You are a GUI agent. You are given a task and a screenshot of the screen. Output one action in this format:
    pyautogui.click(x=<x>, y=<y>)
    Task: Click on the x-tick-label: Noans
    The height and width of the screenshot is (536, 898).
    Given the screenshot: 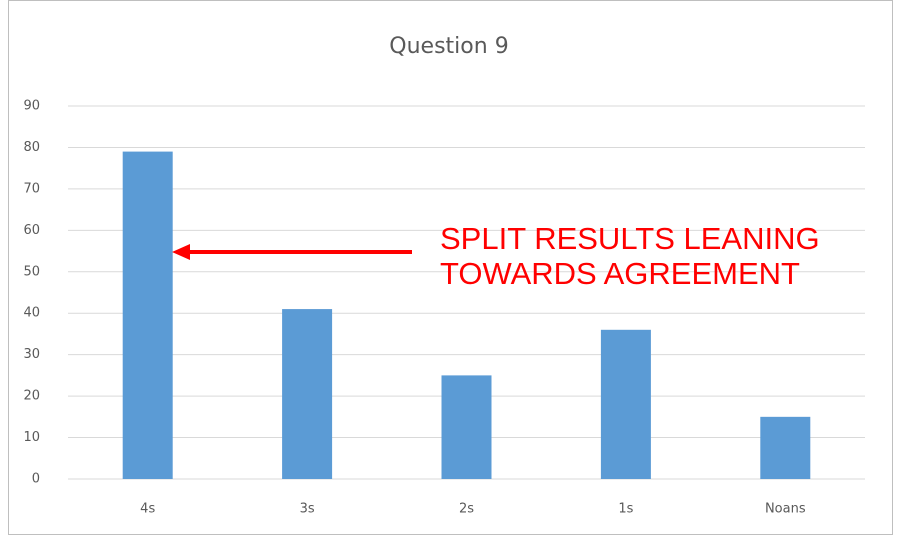 What is the action you would take?
    pyautogui.click(x=785, y=509)
    